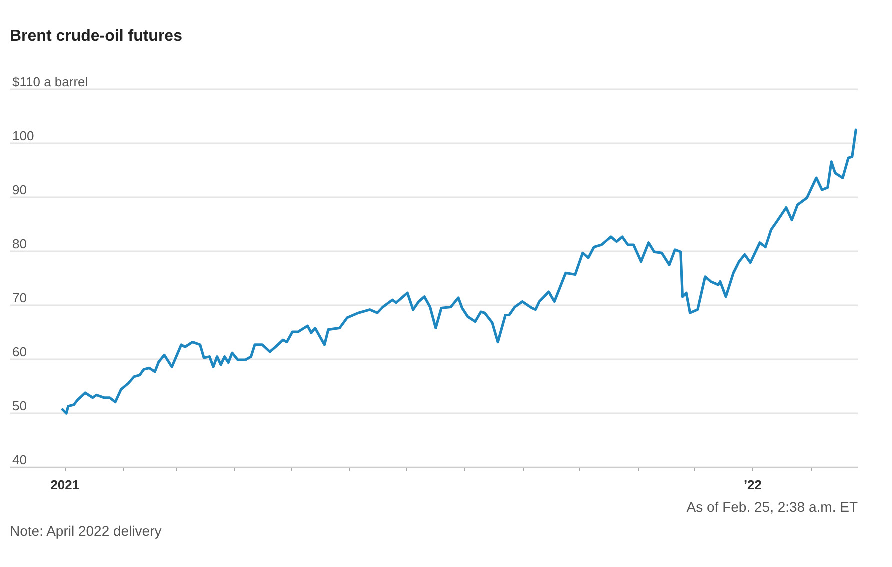  What do you see at coordinates (19, 190) in the screenshot?
I see `y-tick-label: 90` at bounding box center [19, 190].